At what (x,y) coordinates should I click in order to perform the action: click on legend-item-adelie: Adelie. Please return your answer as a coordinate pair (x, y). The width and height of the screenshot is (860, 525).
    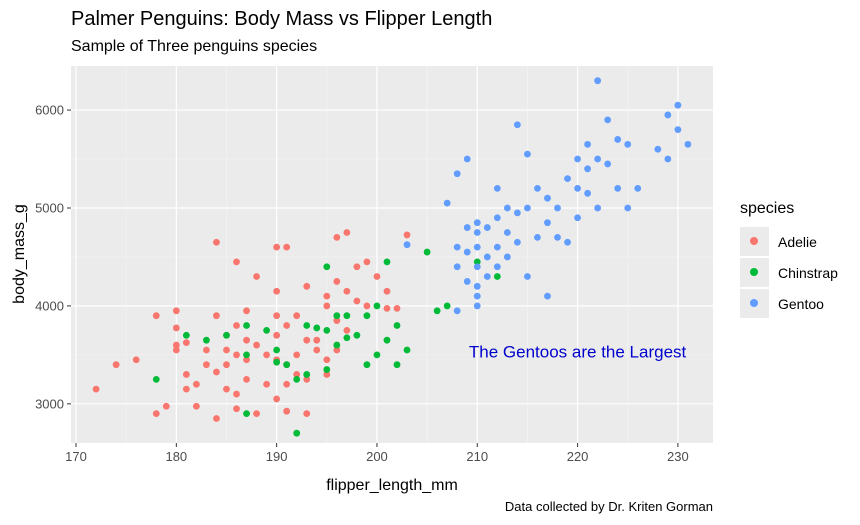
    Looking at the image, I should click on (789, 241).